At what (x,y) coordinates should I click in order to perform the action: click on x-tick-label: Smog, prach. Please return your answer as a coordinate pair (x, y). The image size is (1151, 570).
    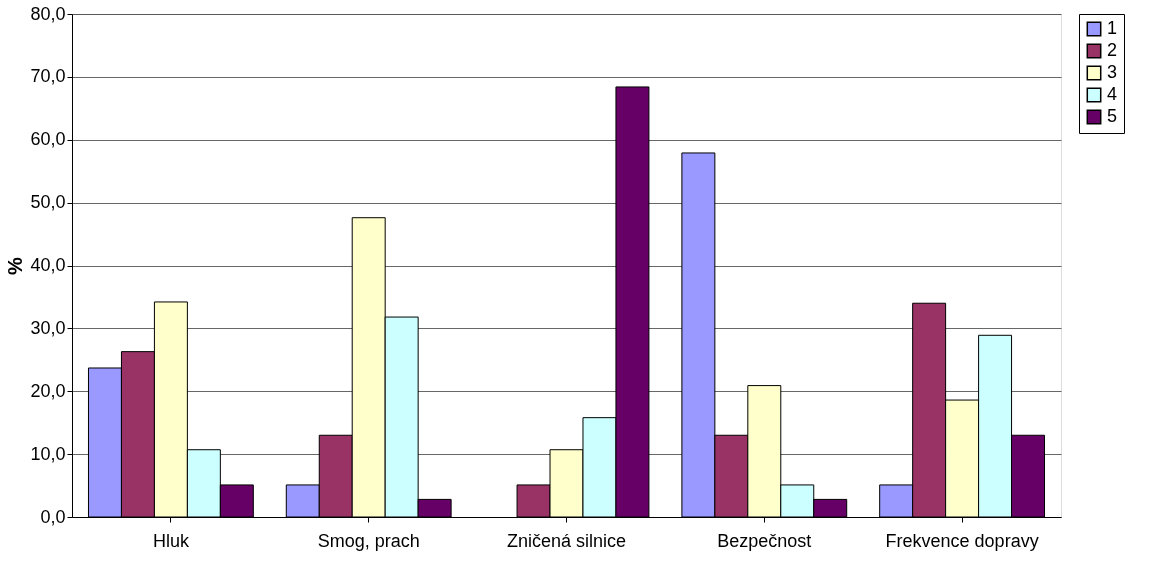
    Looking at the image, I should click on (368, 540).